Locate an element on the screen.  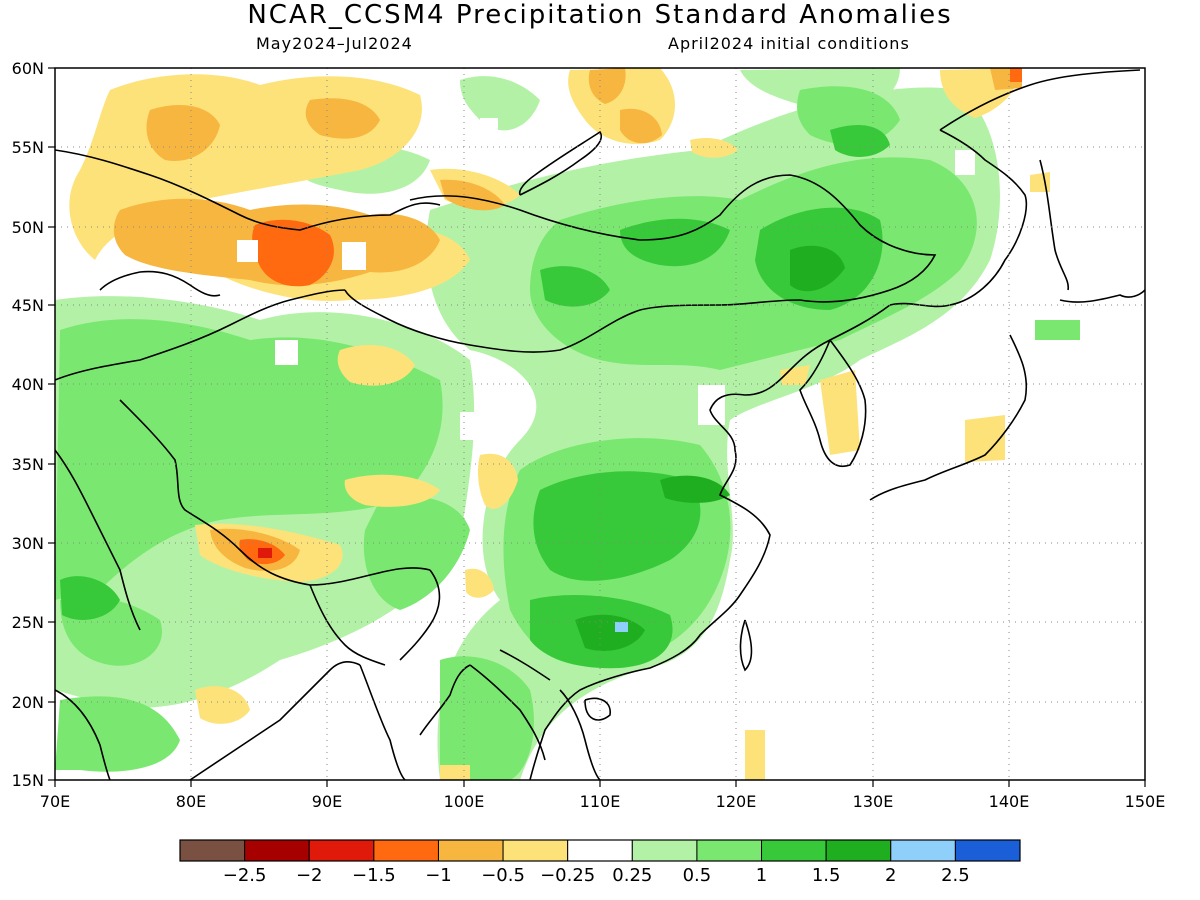
lat-label: 50N is located at coordinates (28, 227).